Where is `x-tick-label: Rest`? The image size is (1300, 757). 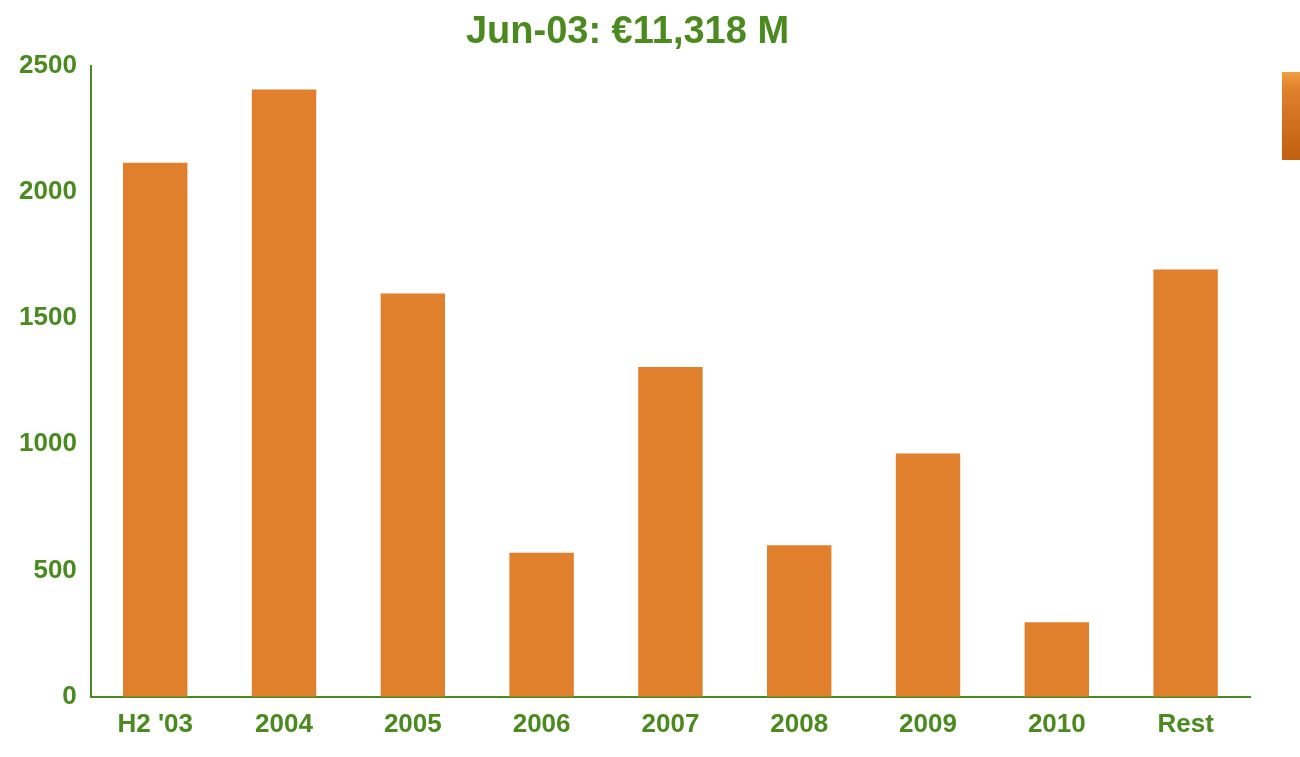
x-tick-label: Rest is located at coordinates (1186, 722).